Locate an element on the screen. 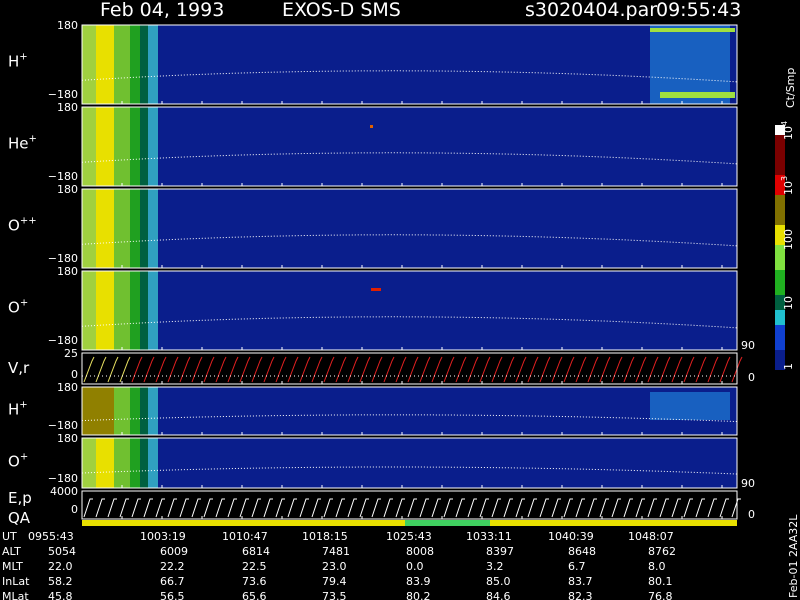  colorbar-tick-base: 100 is located at coordinates (788, 239).